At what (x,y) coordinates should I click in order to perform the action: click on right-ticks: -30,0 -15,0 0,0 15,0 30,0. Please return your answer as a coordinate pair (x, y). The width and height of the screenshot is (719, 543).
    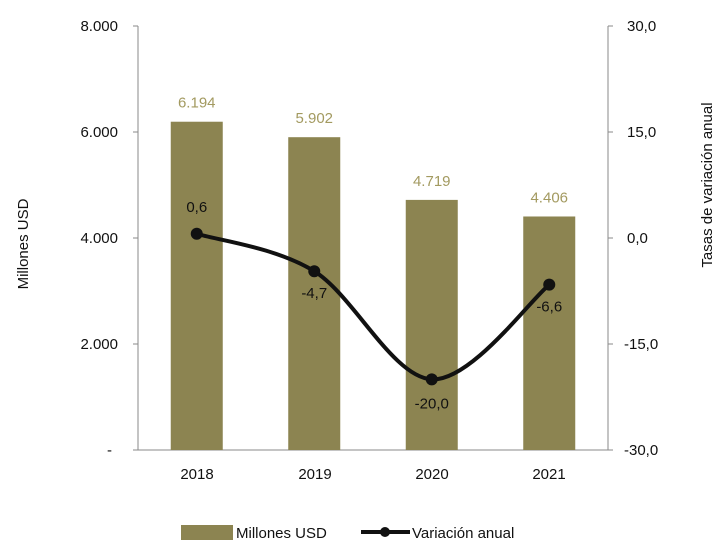
    Looking at the image, I should click on (633, 238).